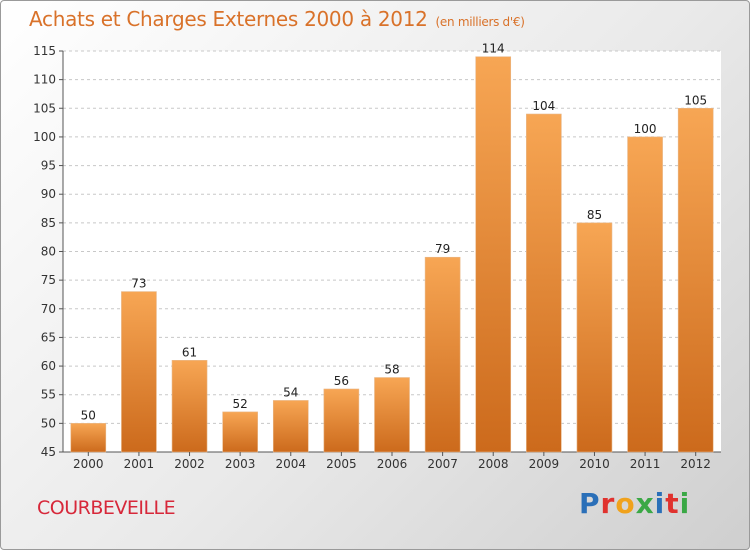 The height and width of the screenshot is (550, 750). I want to click on data-label-2009: 104, so click(543, 106).